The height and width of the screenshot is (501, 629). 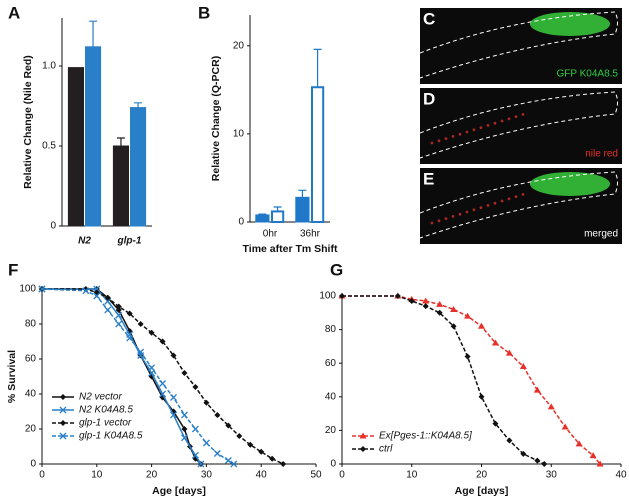 I want to click on x-tick-label: 0hr, so click(x=270, y=234).